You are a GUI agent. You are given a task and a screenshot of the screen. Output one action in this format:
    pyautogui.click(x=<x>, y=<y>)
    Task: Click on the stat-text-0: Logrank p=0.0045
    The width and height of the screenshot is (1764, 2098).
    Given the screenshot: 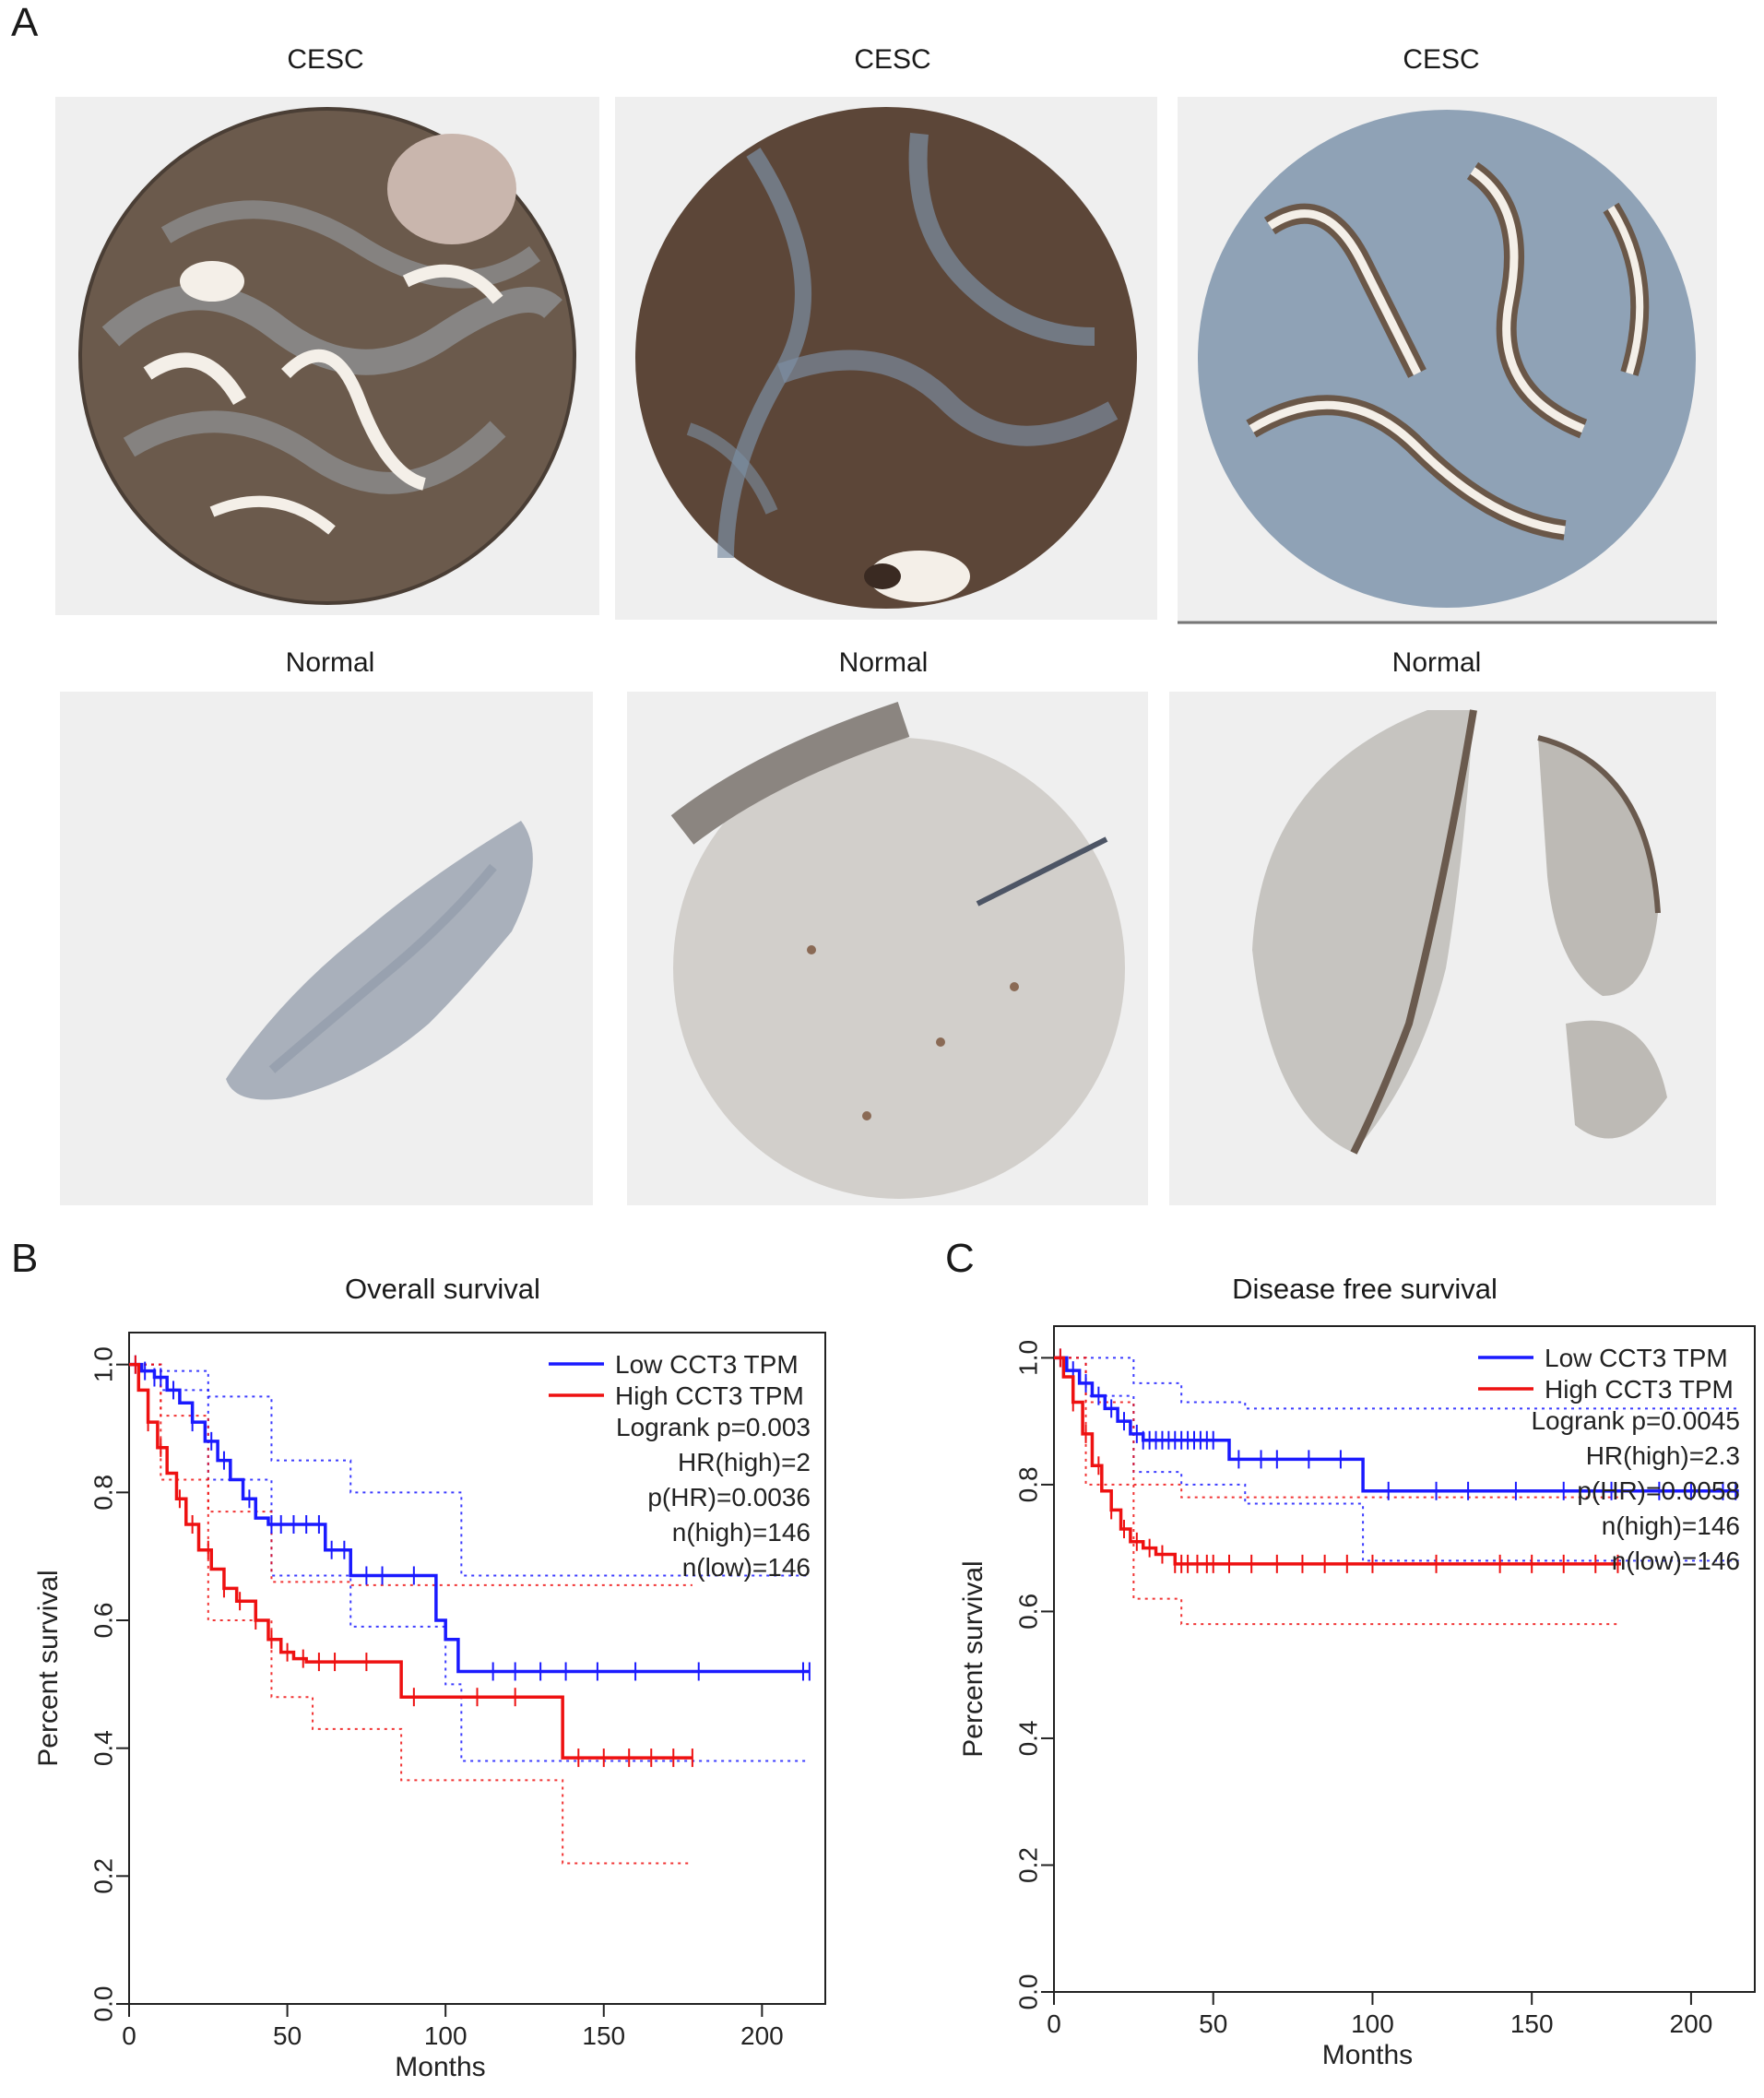 What is the action you would take?
    pyautogui.click(x=1635, y=1421)
    